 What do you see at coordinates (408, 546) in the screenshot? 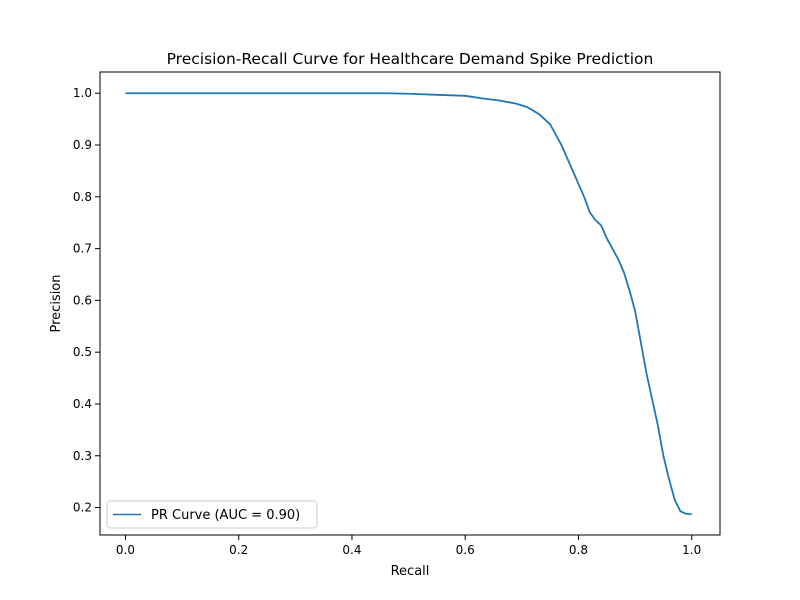
I see `x-axis: 0.0 0.2 0.4 0.6 0.8 1.0` at bounding box center [408, 546].